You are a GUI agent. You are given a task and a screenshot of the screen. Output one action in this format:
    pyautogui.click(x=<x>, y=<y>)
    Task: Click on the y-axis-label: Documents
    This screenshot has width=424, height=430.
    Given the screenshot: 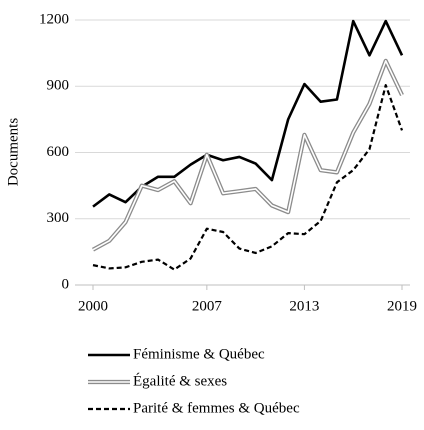 What is the action you would take?
    pyautogui.click(x=13, y=152)
    